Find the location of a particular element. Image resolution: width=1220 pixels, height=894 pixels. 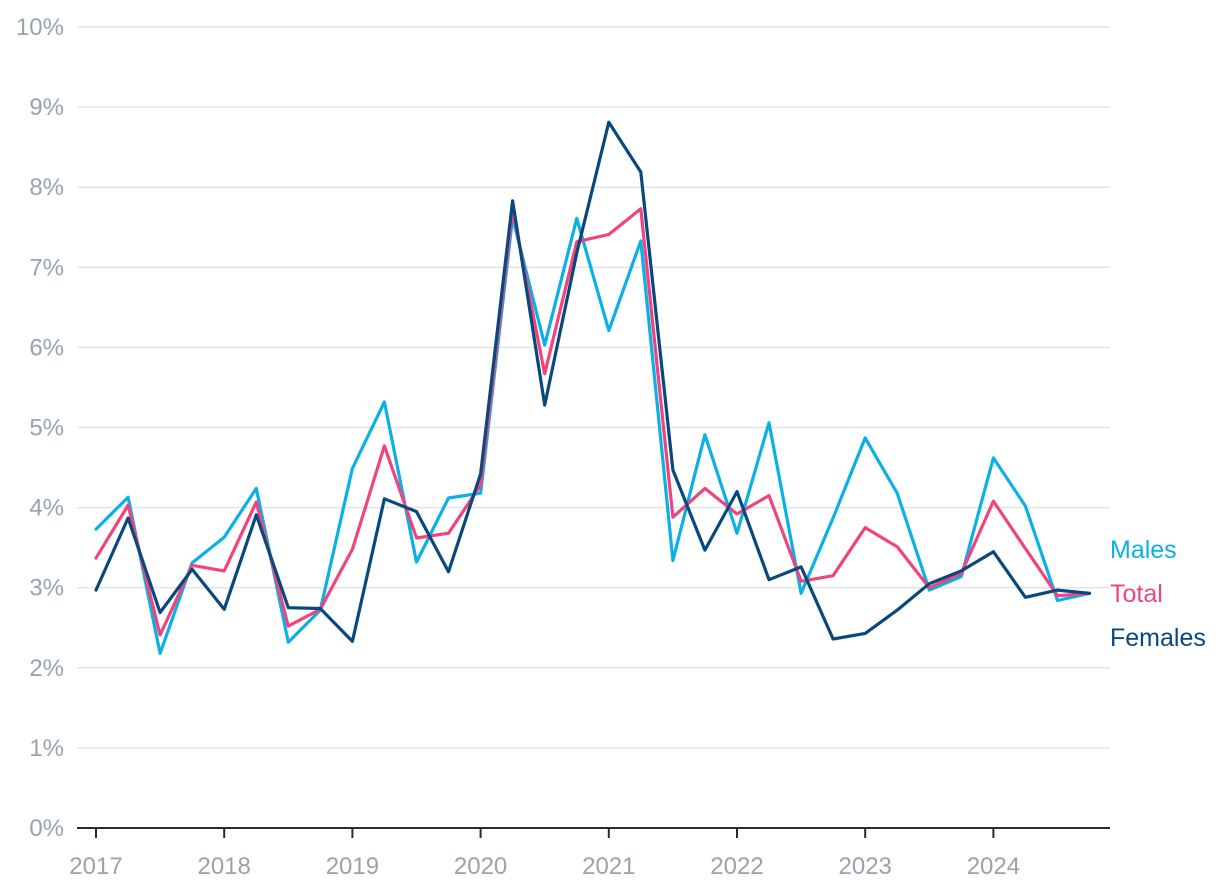

x-tick-label: 2024 is located at coordinates (993, 866).